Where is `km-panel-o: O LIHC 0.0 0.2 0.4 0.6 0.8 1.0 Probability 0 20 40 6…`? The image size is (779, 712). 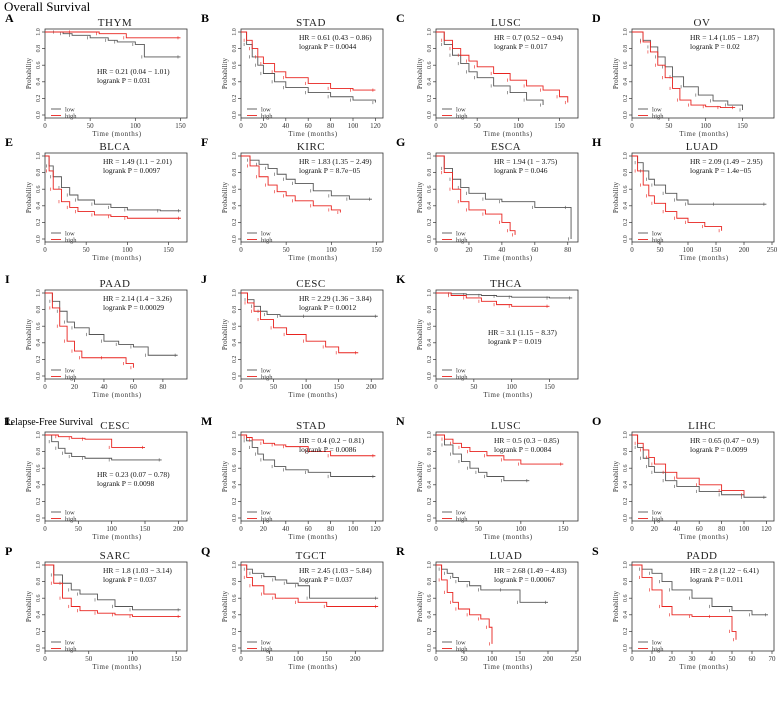
km-panel-o: O LIHC 0.0 0.2 0.4 0.6 0.8 1.0 Probability 0 20 40 6… is located at coordinates (683, 477).